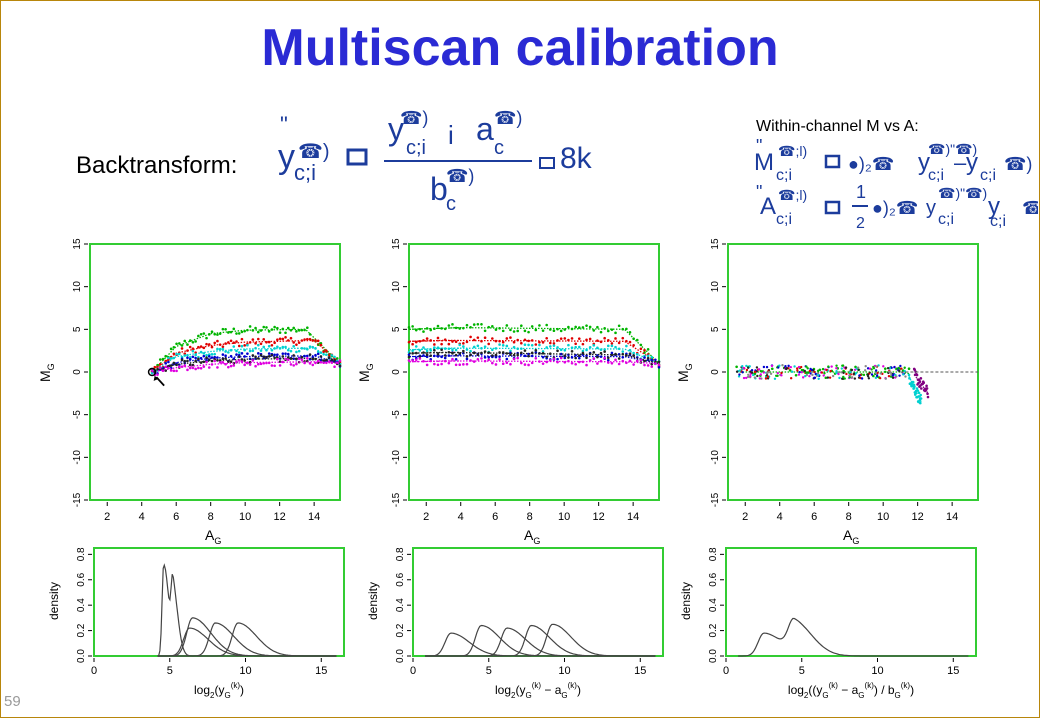 The height and width of the screenshot is (720, 1040). What do you see at coordinates (245, 517) in the screenshot?
I see `x-tick-label: 10` at bounding box center [245, 517].